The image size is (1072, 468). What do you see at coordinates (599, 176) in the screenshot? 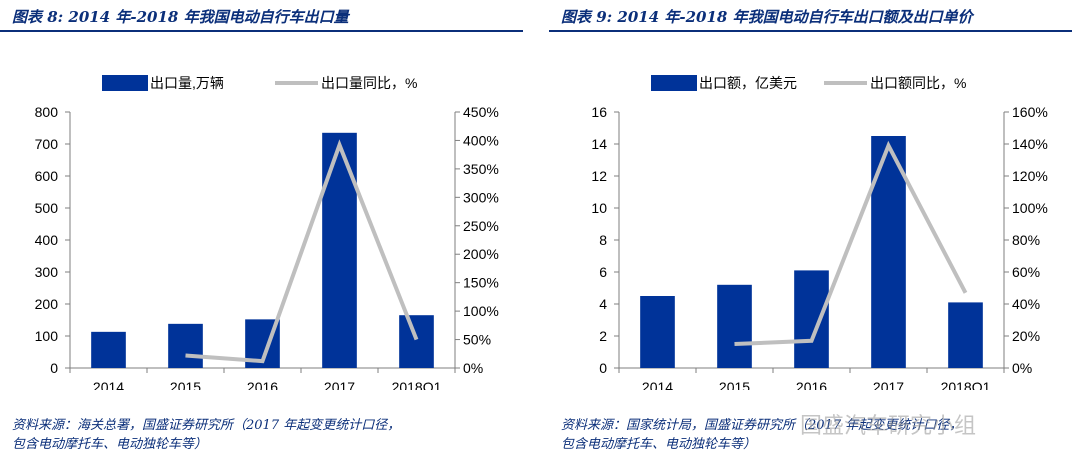
I see `left-tick-label: 12` at bounding box center [599, 176].